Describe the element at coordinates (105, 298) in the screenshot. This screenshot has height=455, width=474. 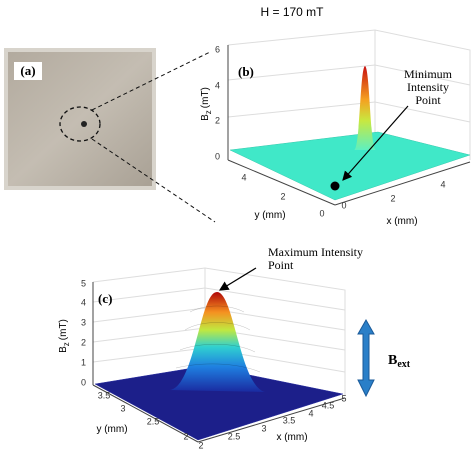
I see `panel-label: (c)` at that location.